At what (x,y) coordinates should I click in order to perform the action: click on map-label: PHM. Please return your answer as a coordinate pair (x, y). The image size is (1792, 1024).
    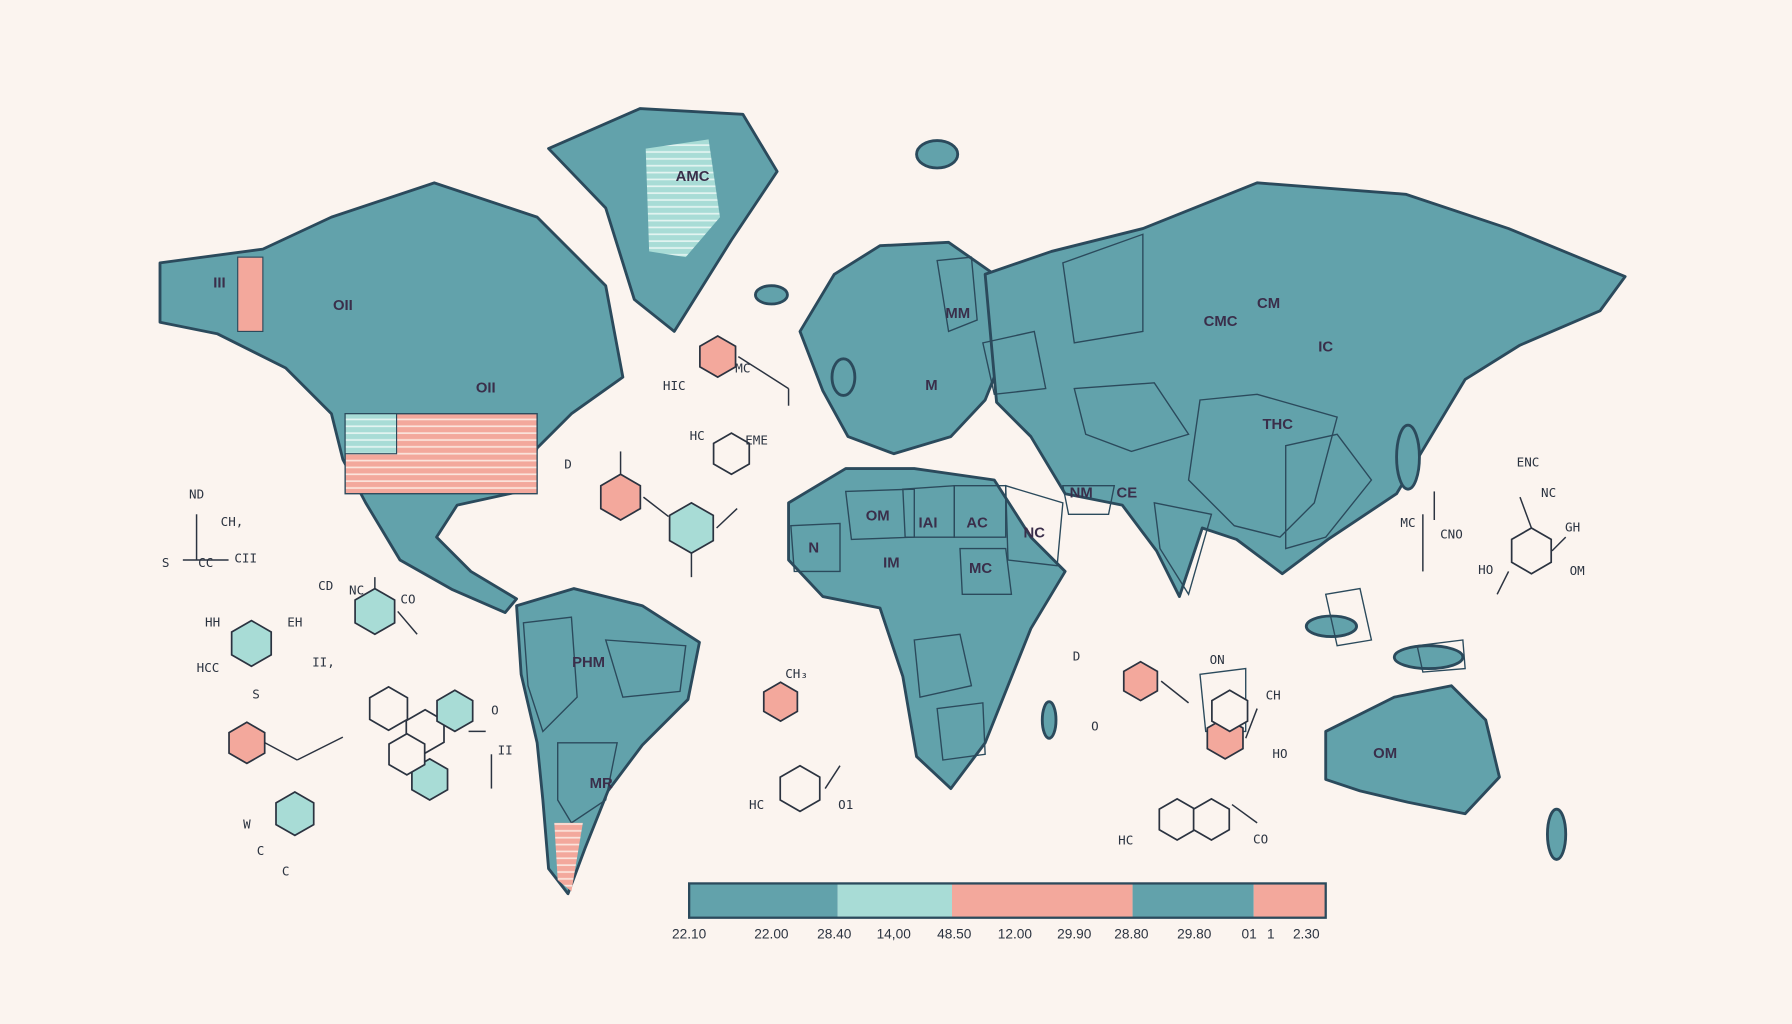
    Looking at the image, I should click on (588, 663).